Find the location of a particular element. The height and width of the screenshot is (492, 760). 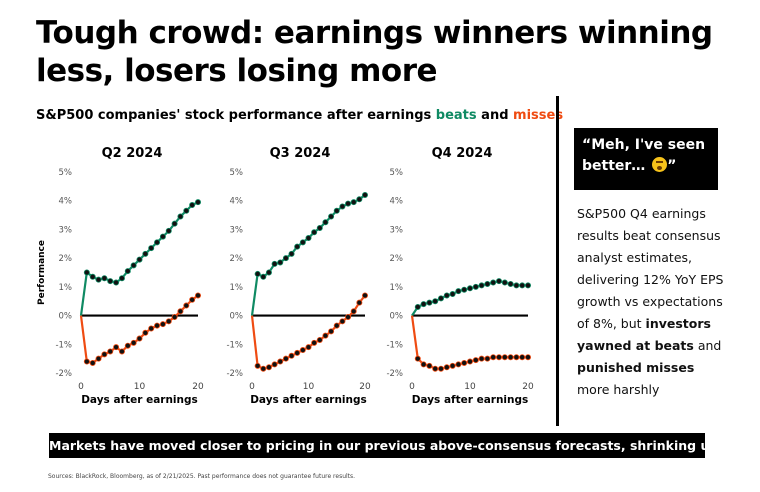

chart-title: Q3 2024 is located at coordinates (300, 153).